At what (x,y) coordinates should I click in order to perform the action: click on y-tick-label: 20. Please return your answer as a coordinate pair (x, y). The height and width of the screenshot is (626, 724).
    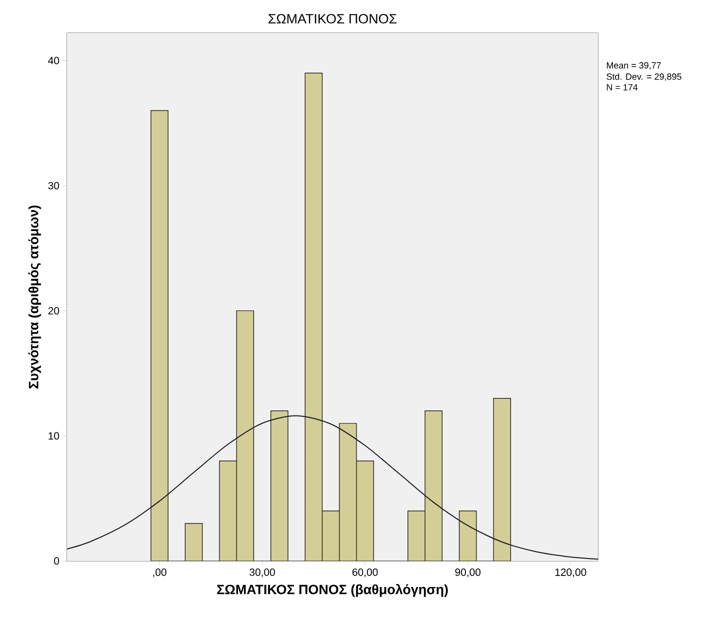
    Looking at the image, I should click on (54, 310).